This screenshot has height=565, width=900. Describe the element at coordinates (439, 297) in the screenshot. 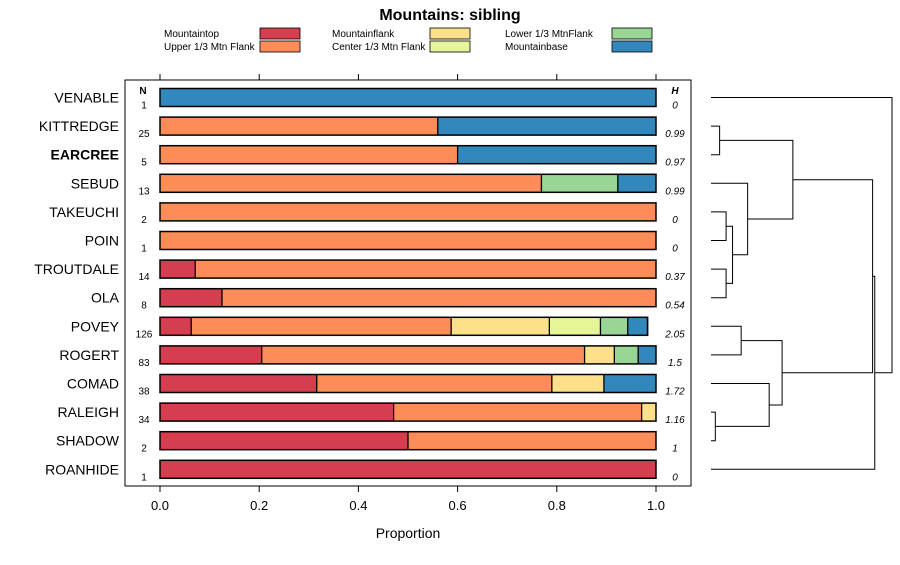

I see `bar-segment-ola-upper-1-3-mtn-flank` at that location.